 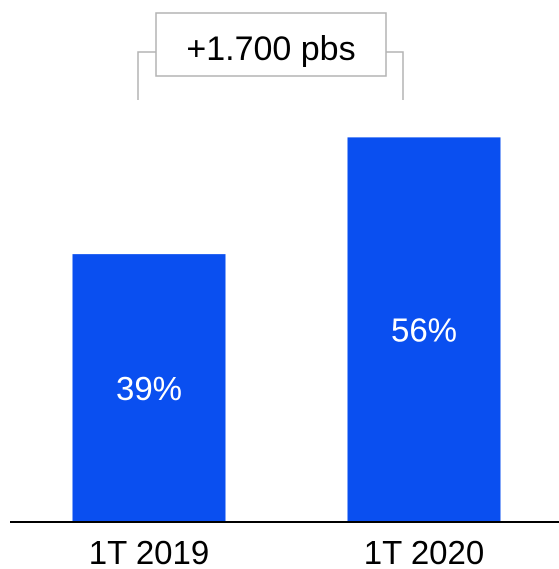 What do you see at coordinates (146, 75) in the screenshot?
I see `annotation-bracket-left` at bounding box center [146, 75].